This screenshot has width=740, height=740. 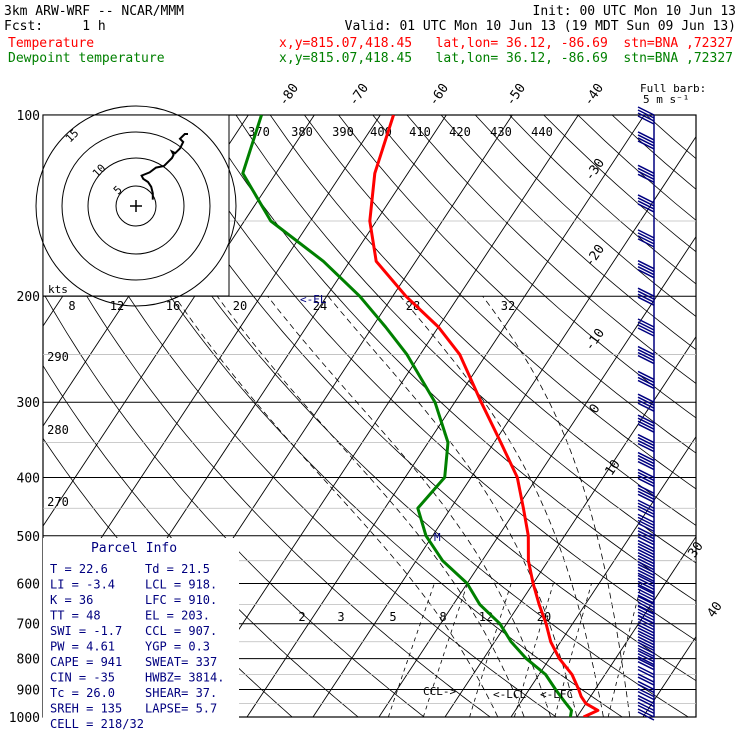 What do you see at coordinates (24, 718) in the screenshot?
I see `pressure-tick-label: 1000` at bounding box center [24, 718].